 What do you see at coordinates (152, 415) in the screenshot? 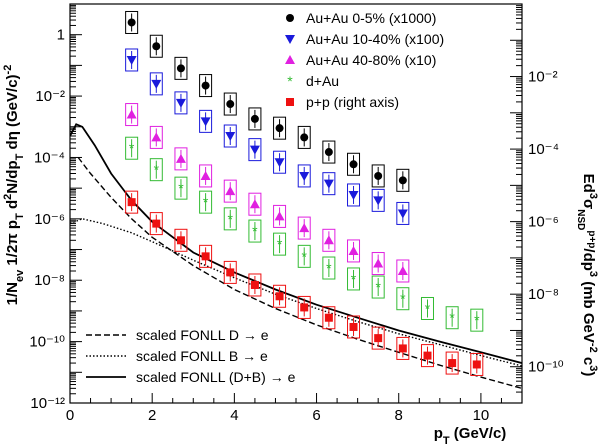
I see `x-tick-label: 2` at bounding box center [152, 415].